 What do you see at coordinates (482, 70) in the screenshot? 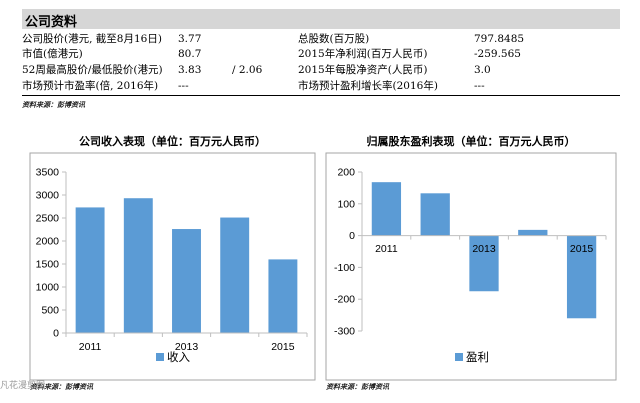
I see `info-value-bvps: 3.0` at bounding box center [482, 70].